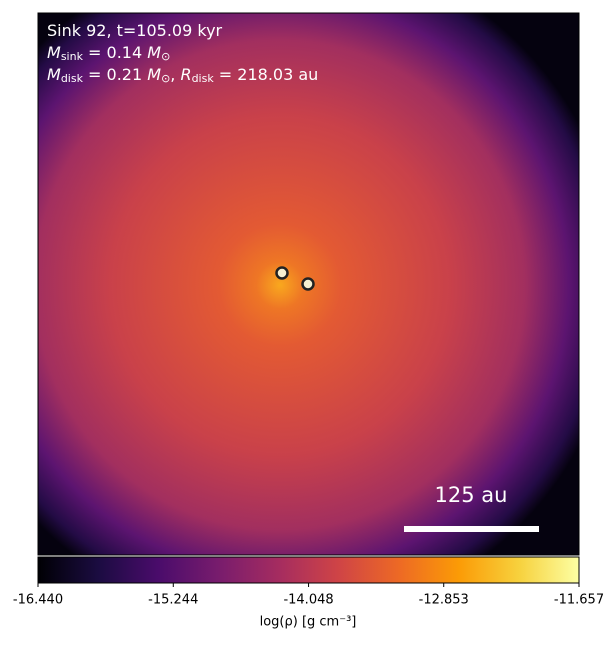 Image resolution: width=615 pixels, height=648 pixels. What do you see at coordinates (38, 600) in the screenshot?
I see `x-tick-label: -16.440` at bounding box center [38, 600].